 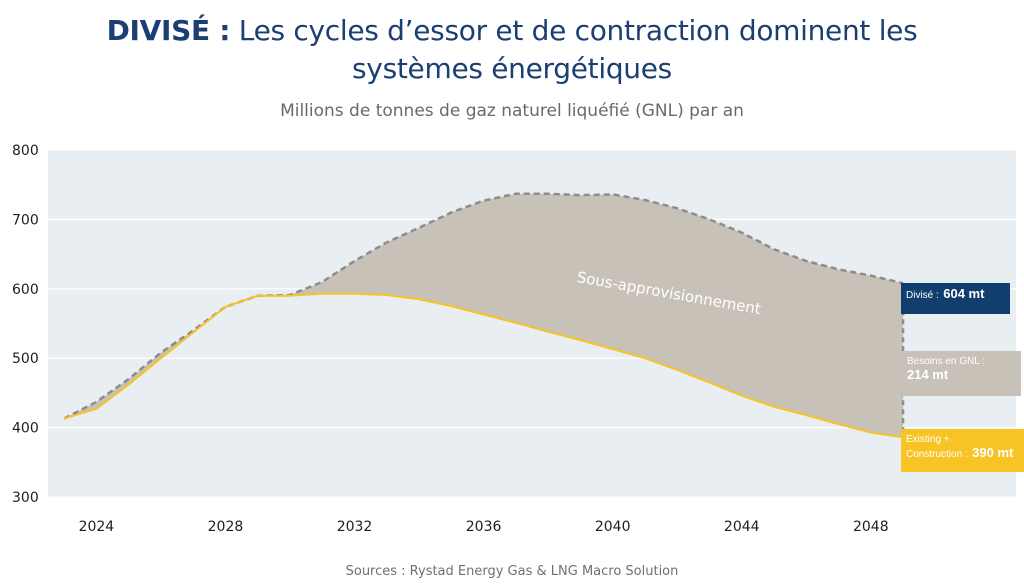 What do you see at coordinates (25, 290) in the screenshot?
I see `y-tick-label: 600` at bounding box center [25, 290].